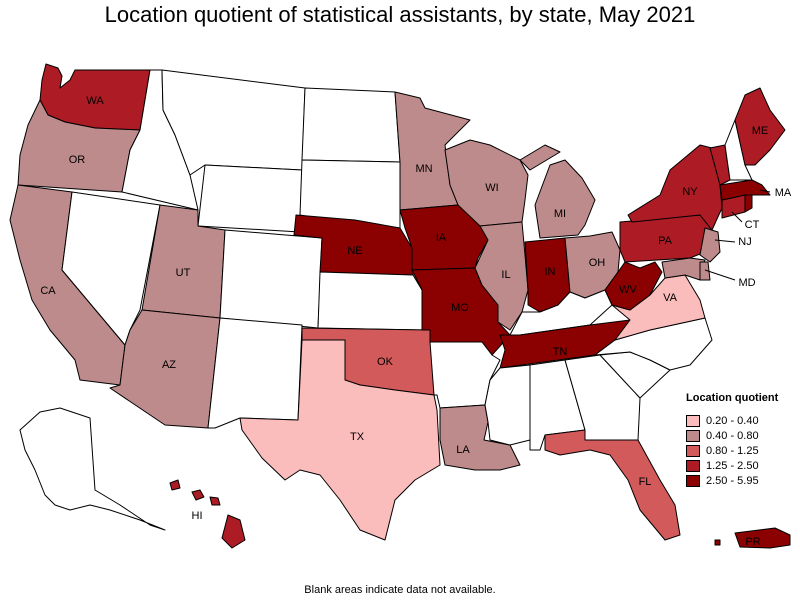  I want to click on state-co, so click(271, 279).